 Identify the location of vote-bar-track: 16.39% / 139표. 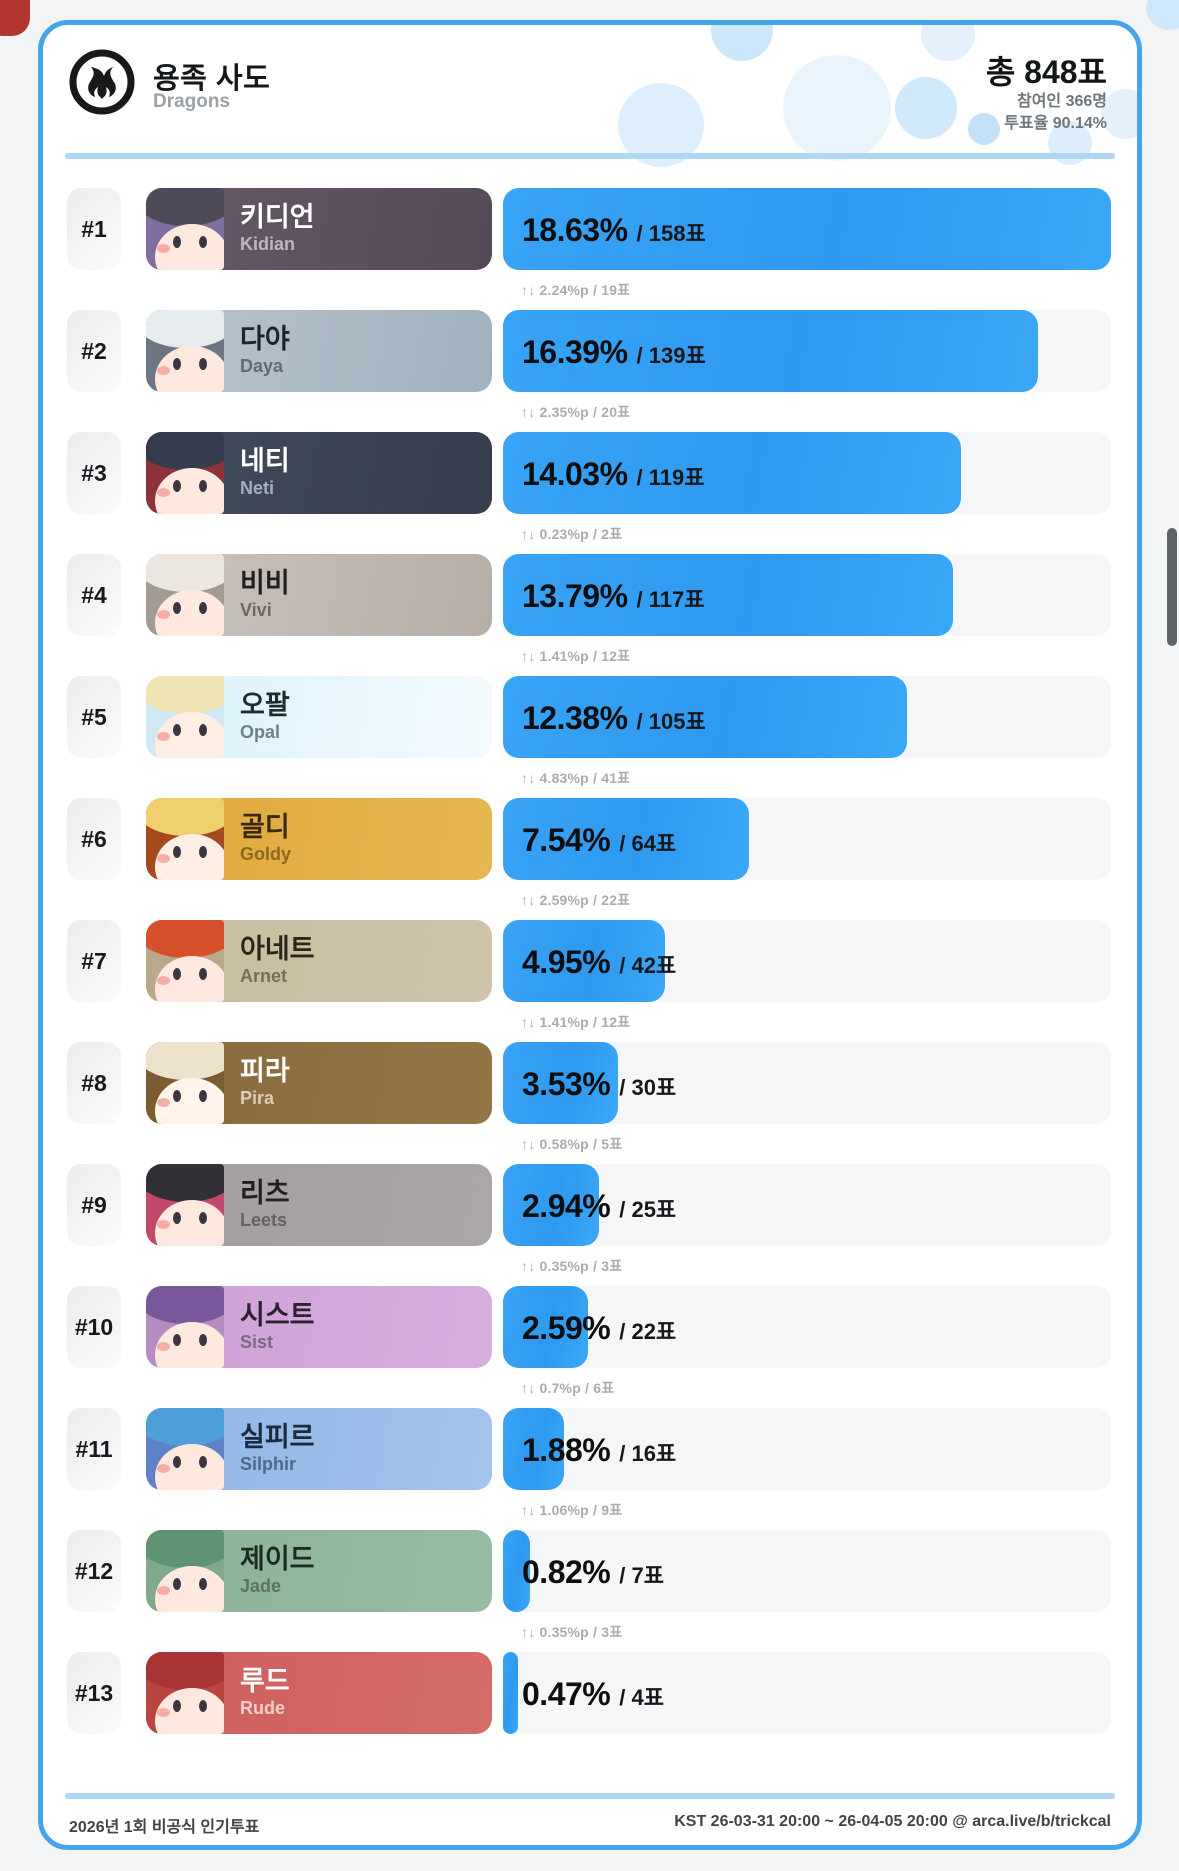
(807, 351).